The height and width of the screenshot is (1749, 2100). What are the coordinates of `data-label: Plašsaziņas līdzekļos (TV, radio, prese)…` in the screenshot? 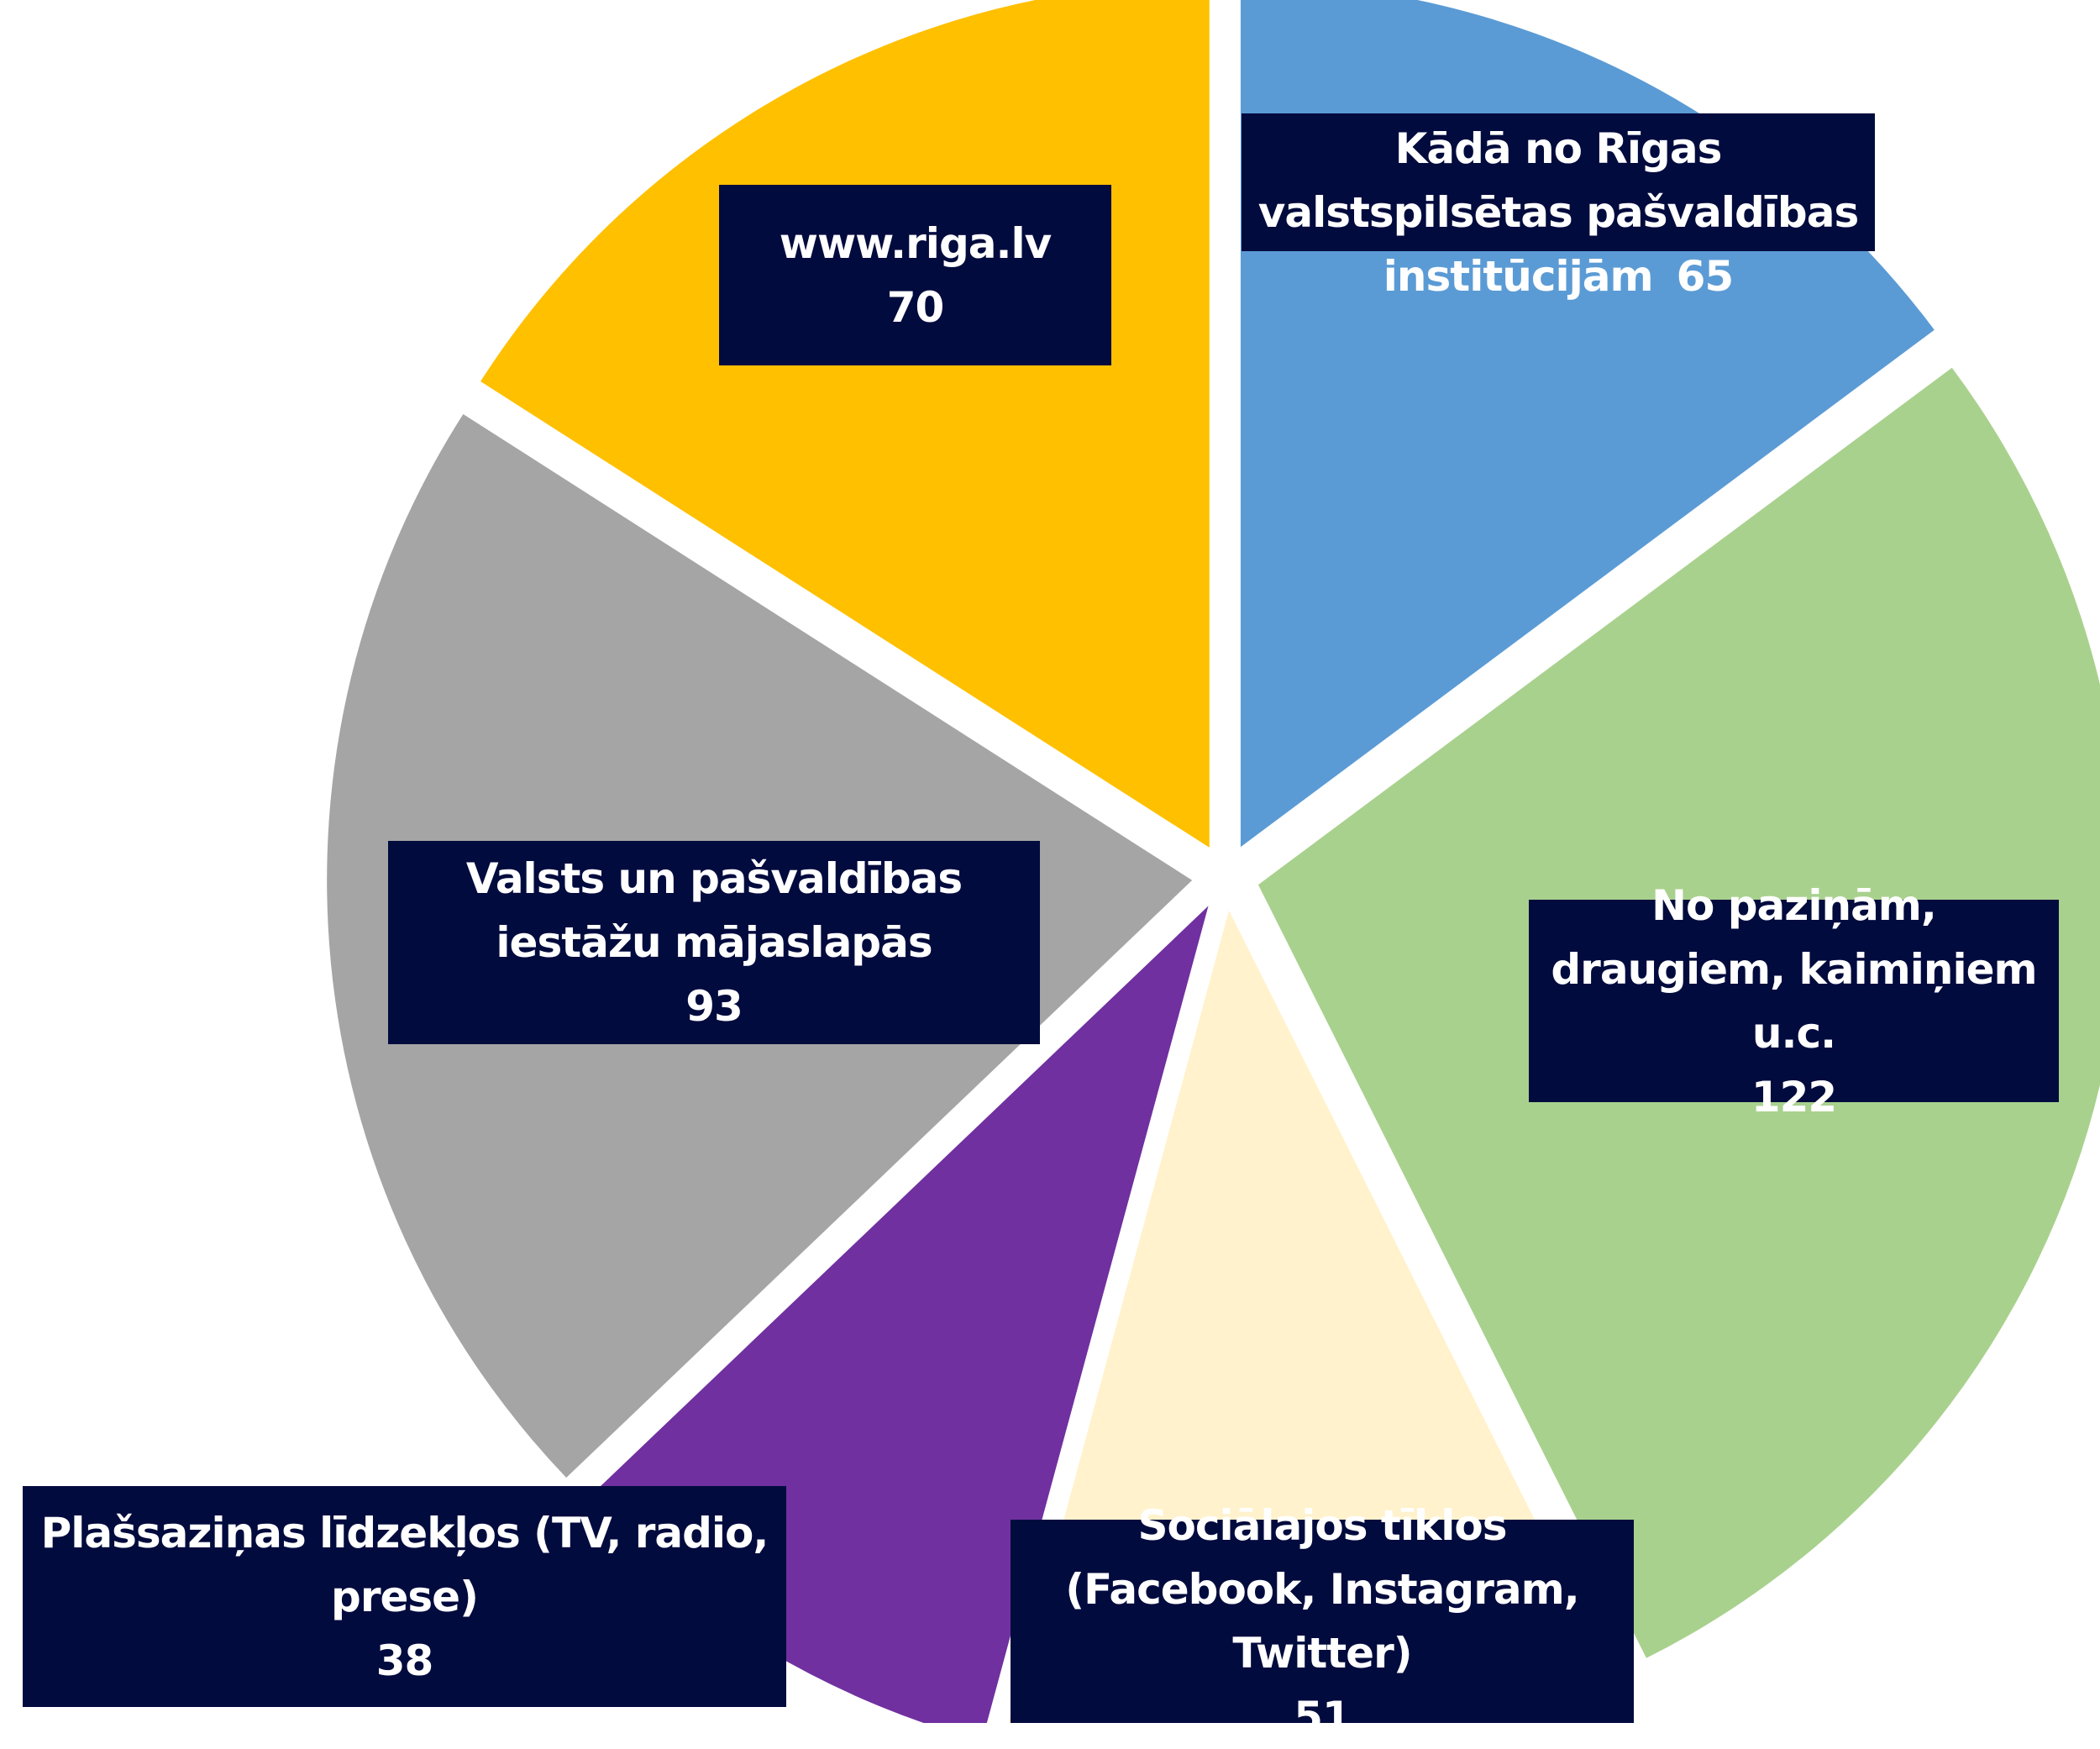 It's located at (404, 1596).